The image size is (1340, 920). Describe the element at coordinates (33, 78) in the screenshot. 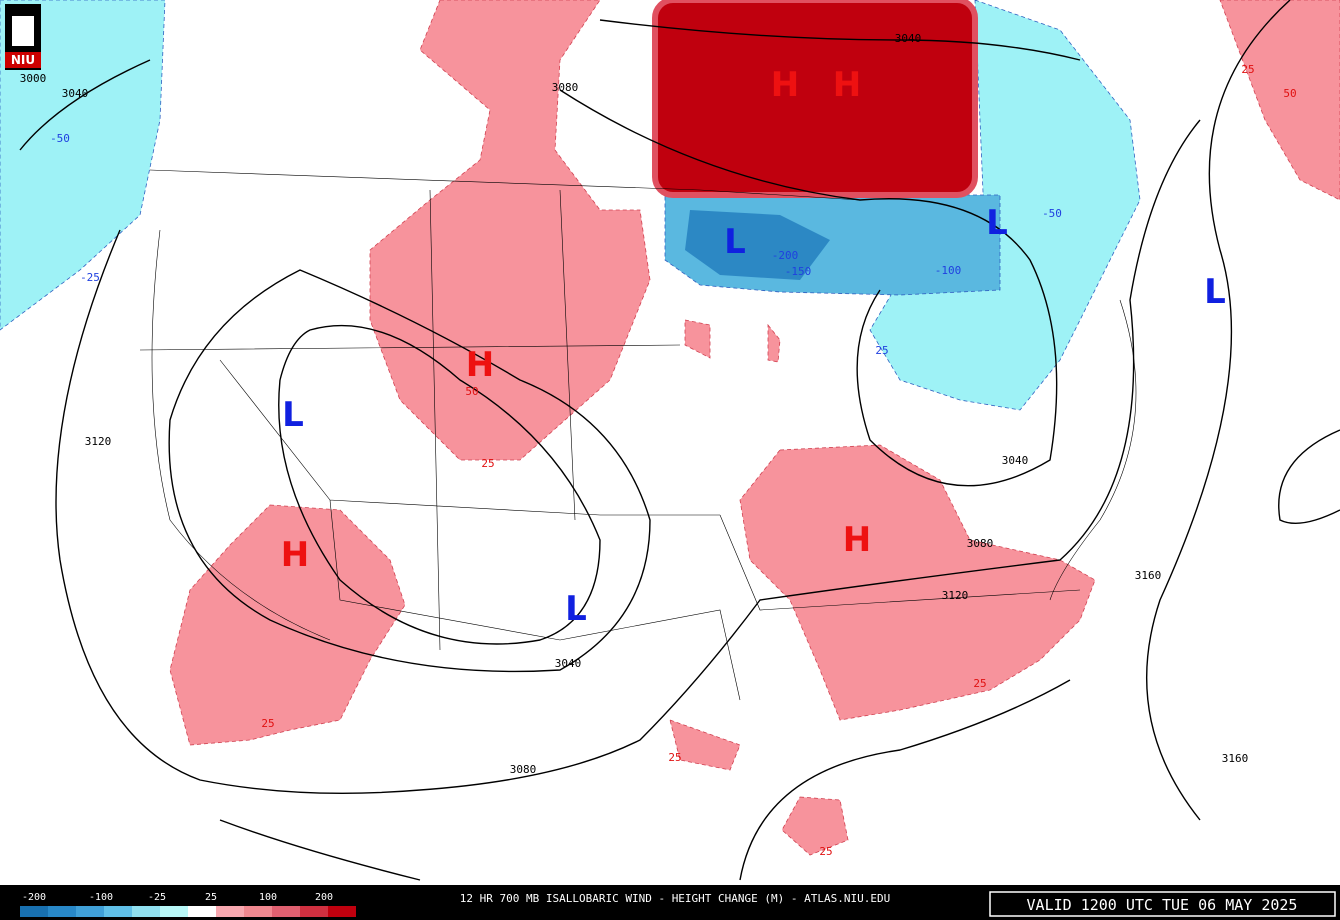

I see `height-label: 3000` at that location.